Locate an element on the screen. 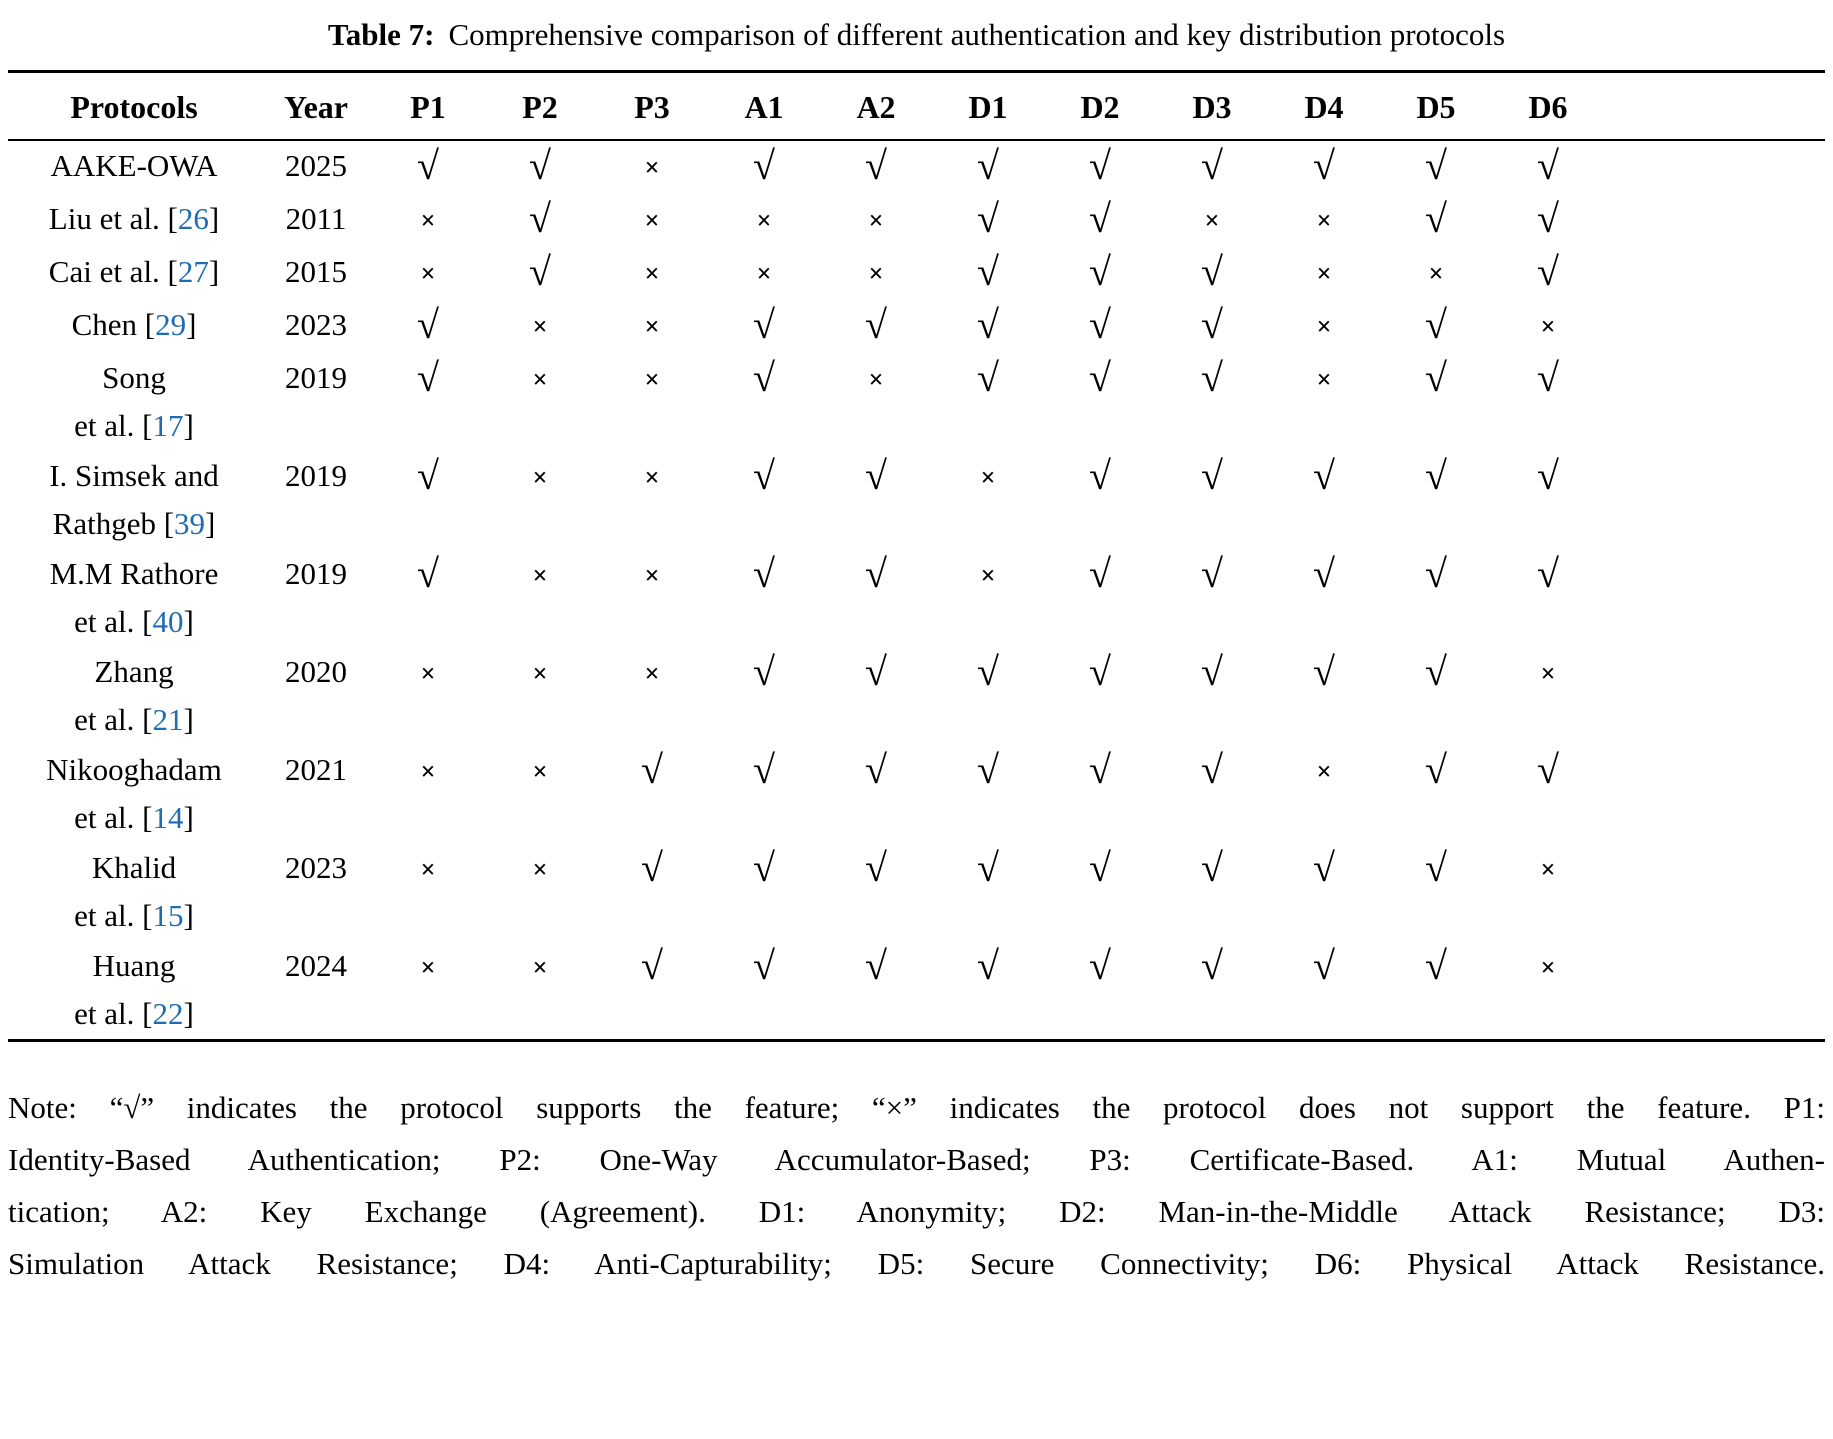 The height and width of the screenshot is (1439, 1833). citation-link: 21 is located at coordinates (168, 719).